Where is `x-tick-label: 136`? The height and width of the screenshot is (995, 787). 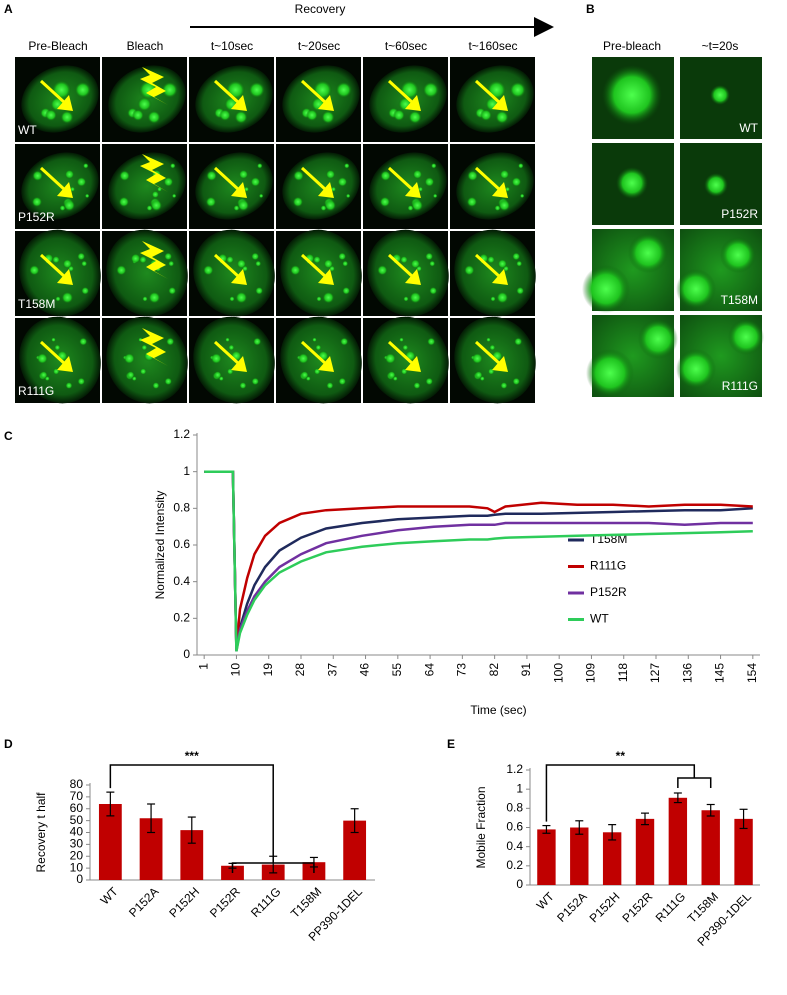
x-tick-label: 136 is located at coordinates (687, 673).